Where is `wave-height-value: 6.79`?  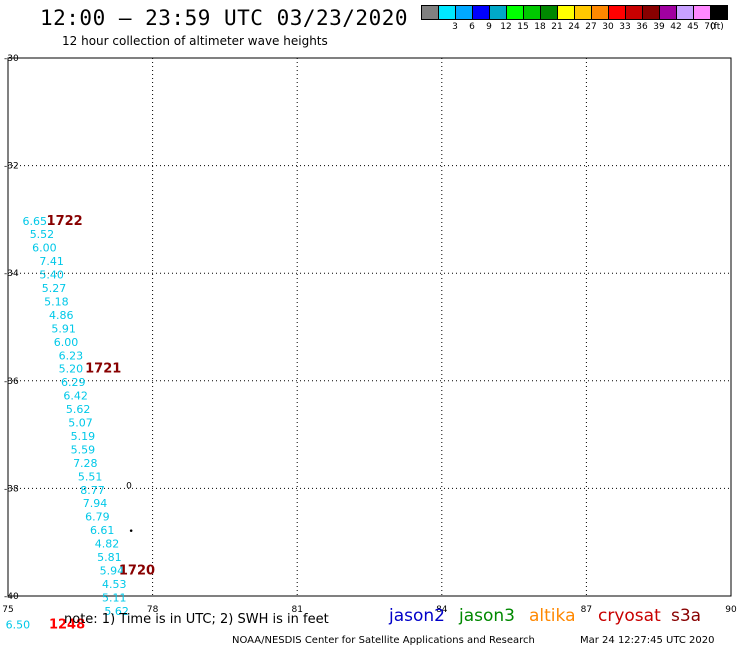 wave-height-value: 6.79 is located at coordinates (97, 517).